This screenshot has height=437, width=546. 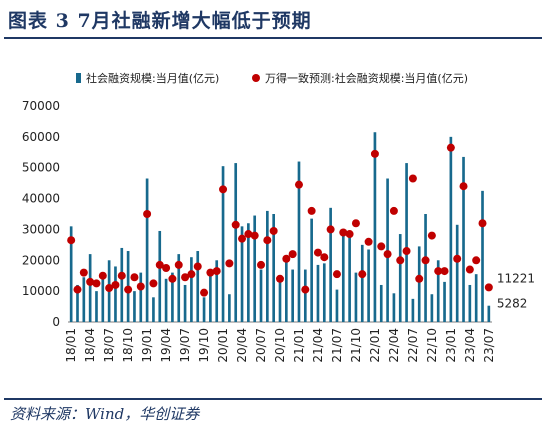 I want to click on x-tick-label: 21/01, so click(x=299, y=345).